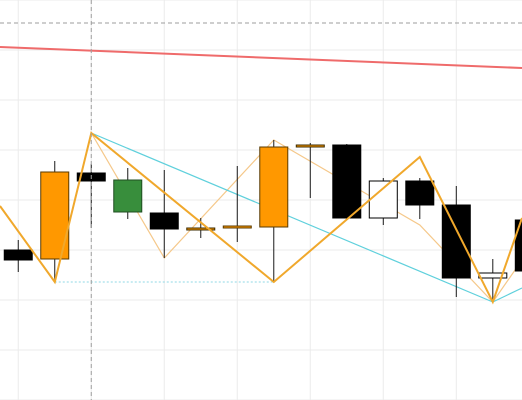 The width and height of the screenshot is (522, 400). Describe the element at coordinates (261, 57) in the screenshot. I see `red-trend-line` at that location.